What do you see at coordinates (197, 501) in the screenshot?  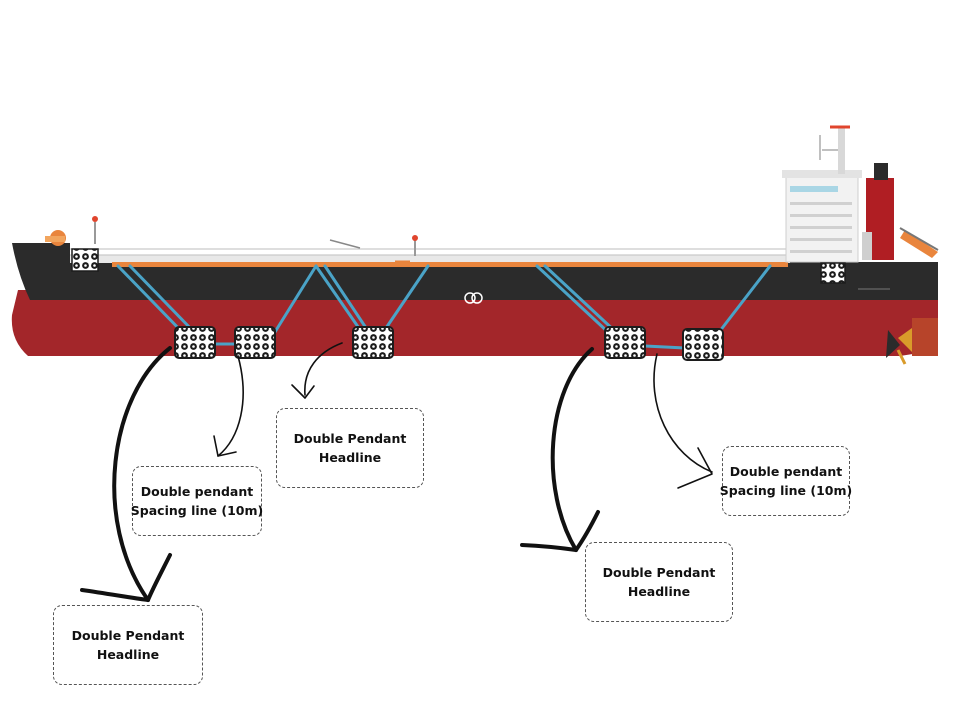 I see `label-spacing-left: Double pendant Spacing line (10m)` at bounding box center [197, 501].